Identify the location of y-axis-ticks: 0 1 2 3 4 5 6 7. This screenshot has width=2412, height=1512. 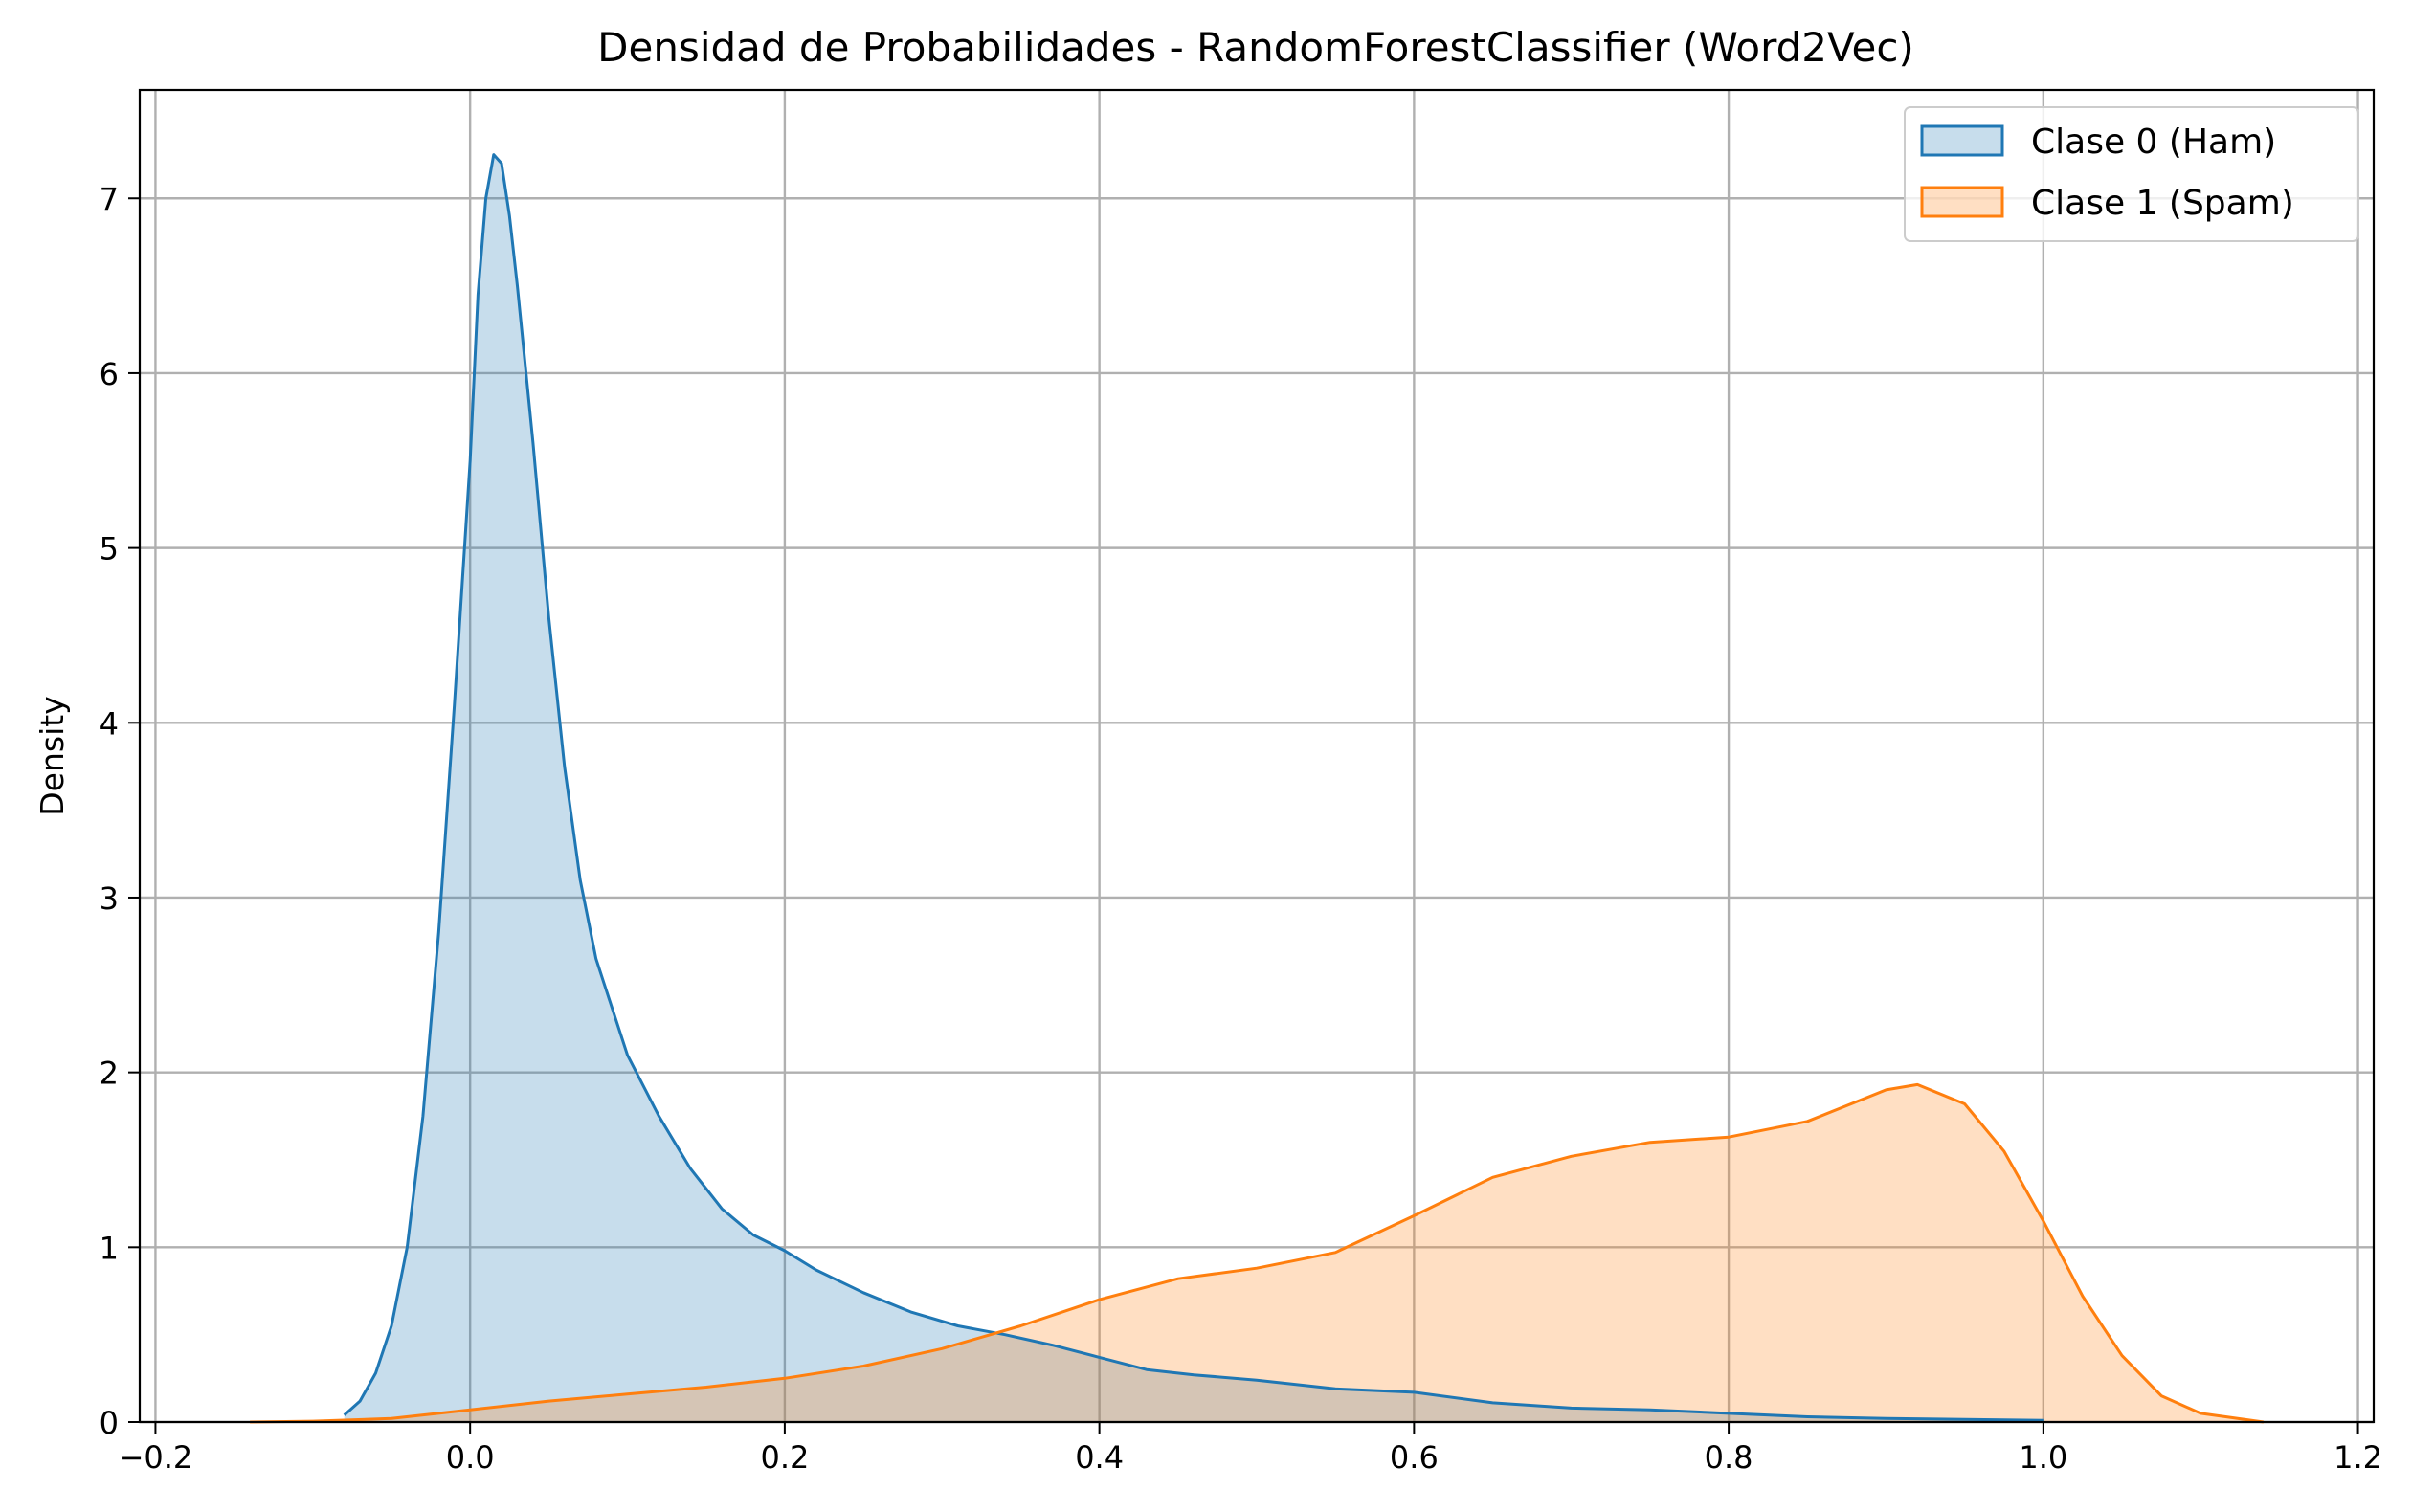
(120, 811).